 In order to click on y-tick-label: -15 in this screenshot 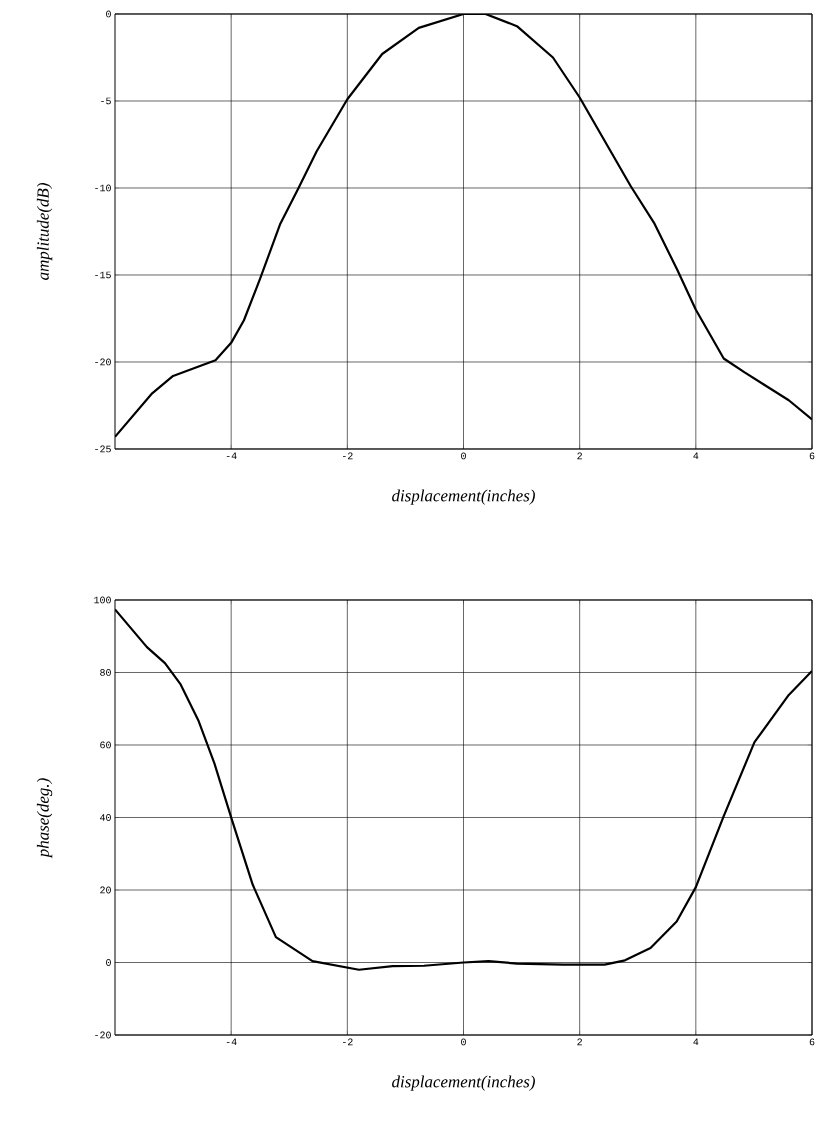, I will do `click(103, 275)`.